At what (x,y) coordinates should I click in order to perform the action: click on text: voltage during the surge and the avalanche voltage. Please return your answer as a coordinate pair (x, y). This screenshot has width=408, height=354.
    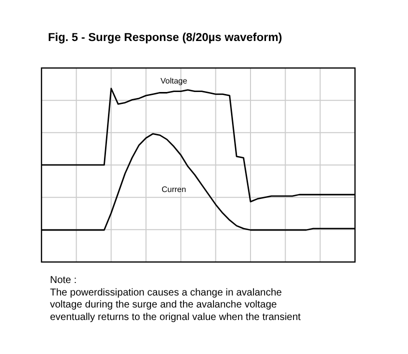
    Looking at the image, I should click on (164, 305).